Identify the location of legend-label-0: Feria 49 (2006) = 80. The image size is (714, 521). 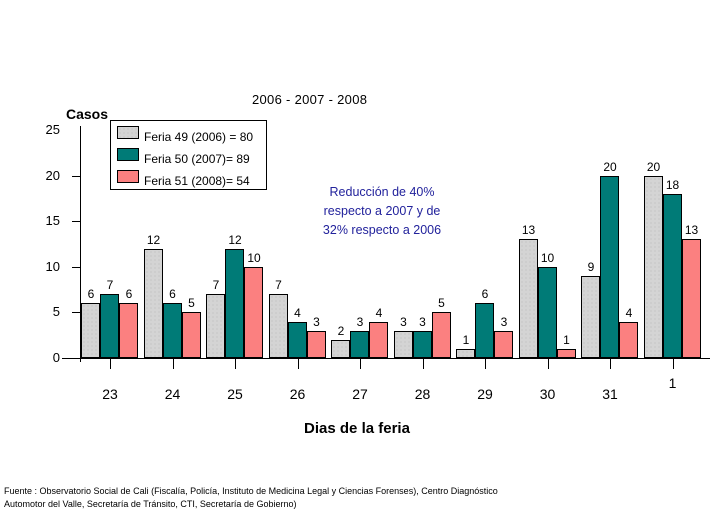
(199, 137).